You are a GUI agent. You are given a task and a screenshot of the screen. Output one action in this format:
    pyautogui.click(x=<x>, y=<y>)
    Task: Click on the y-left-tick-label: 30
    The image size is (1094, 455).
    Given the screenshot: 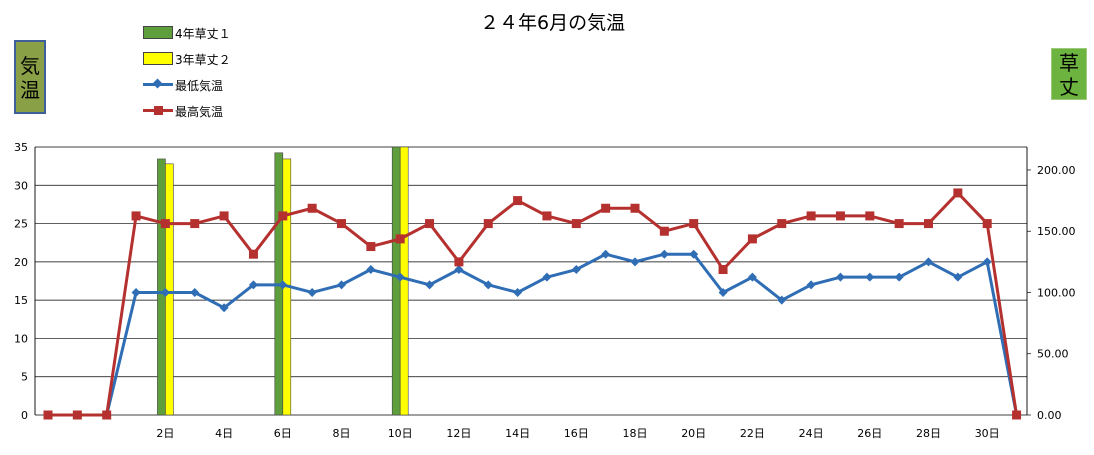 What is the action you would take?
    pyautogui.click(x=21, y=185)
    